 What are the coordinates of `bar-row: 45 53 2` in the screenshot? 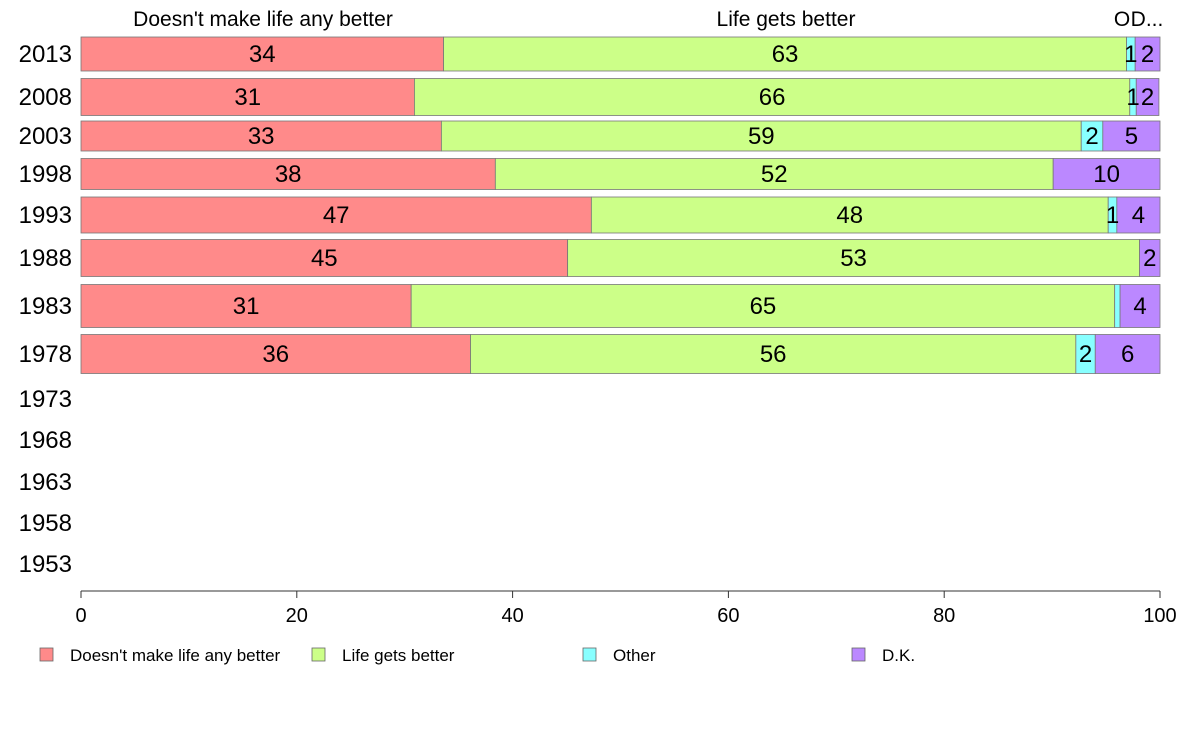 It's located at (620, 258).